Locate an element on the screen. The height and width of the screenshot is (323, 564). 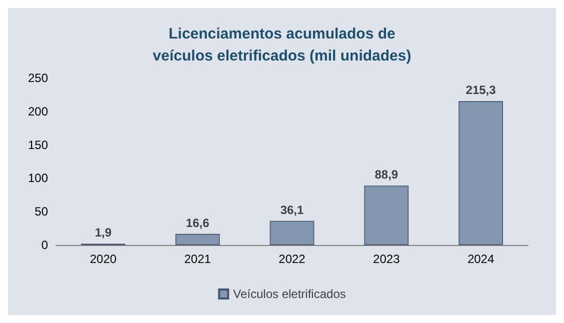
x-tick-label: 2023 is located at coordinates (386, 259).